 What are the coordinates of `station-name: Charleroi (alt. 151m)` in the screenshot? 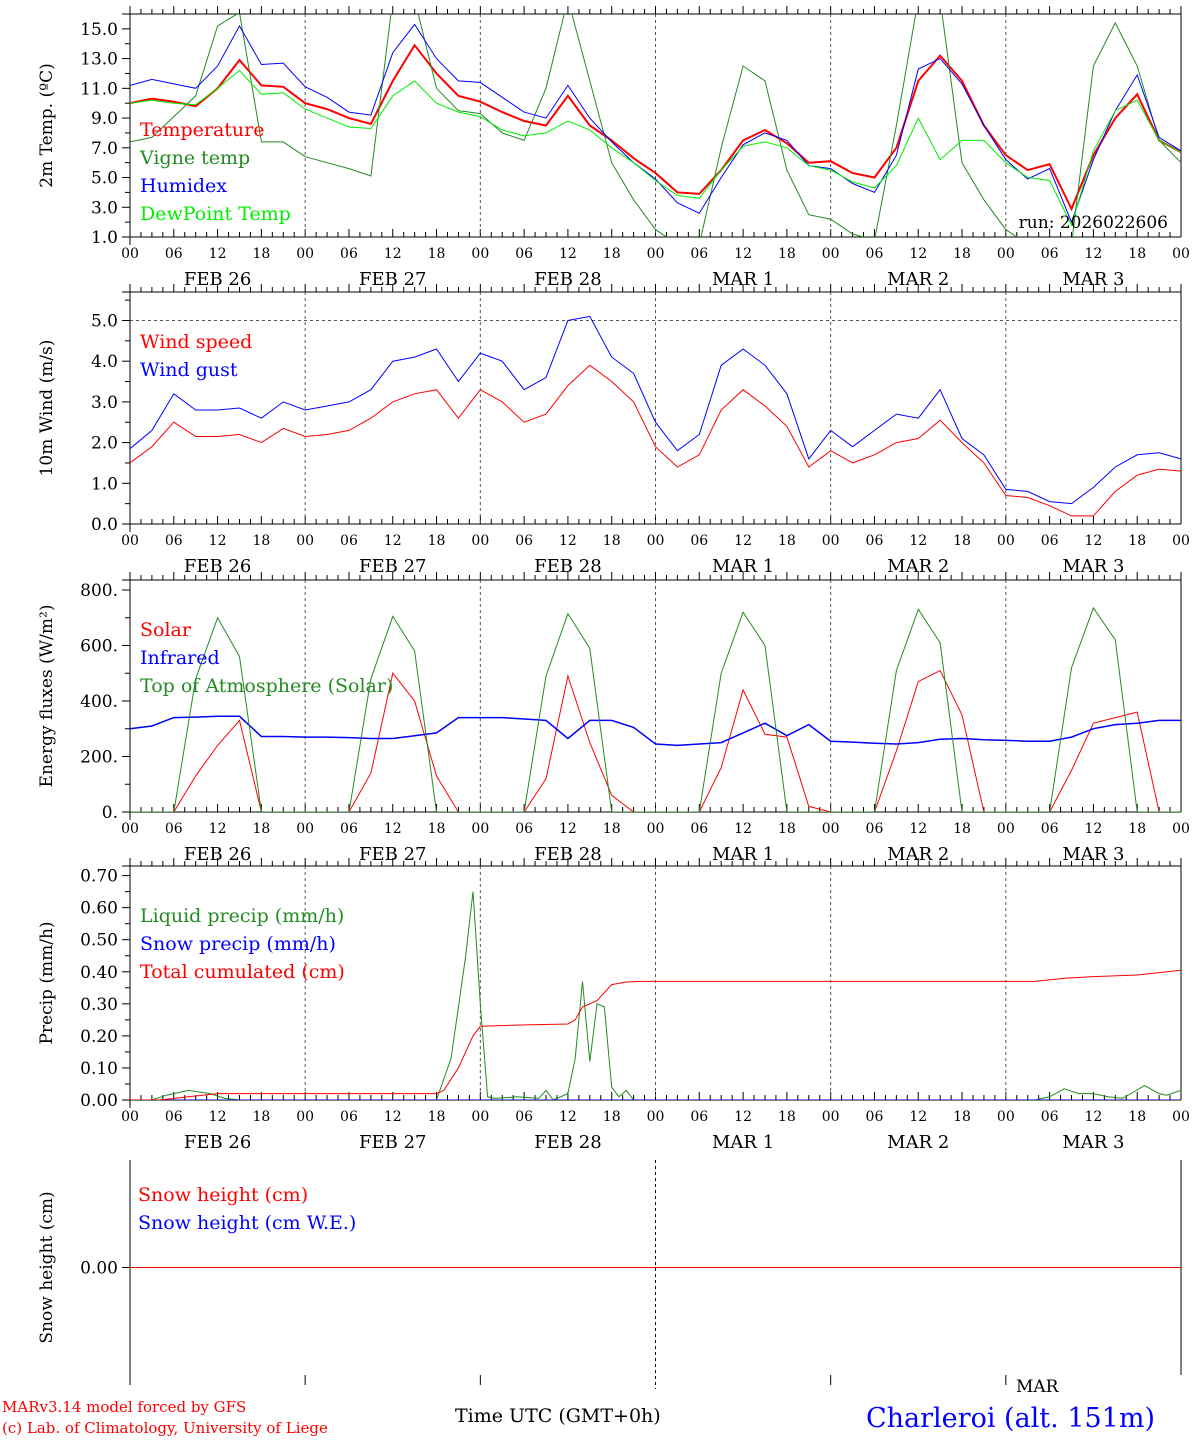 It's located at (1010, 1418).